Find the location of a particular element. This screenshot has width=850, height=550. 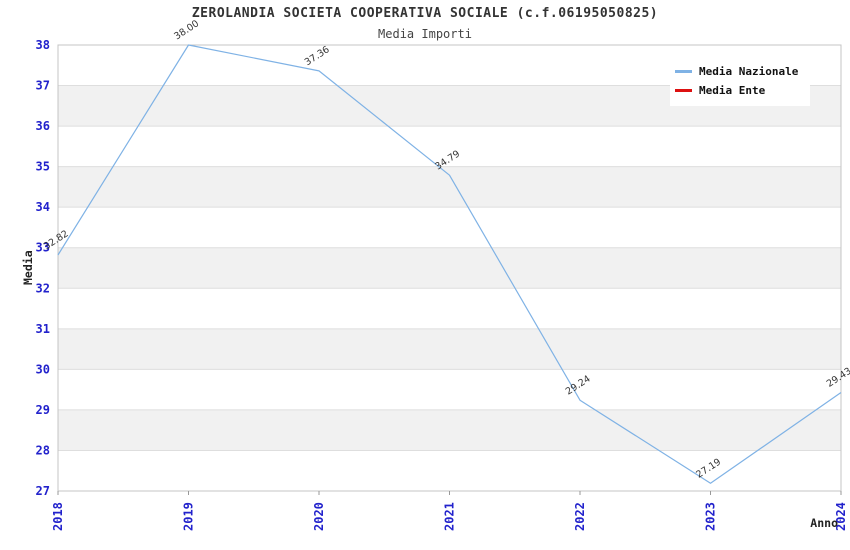

y-tick-label: 37 is located at coordinates (43, 86).